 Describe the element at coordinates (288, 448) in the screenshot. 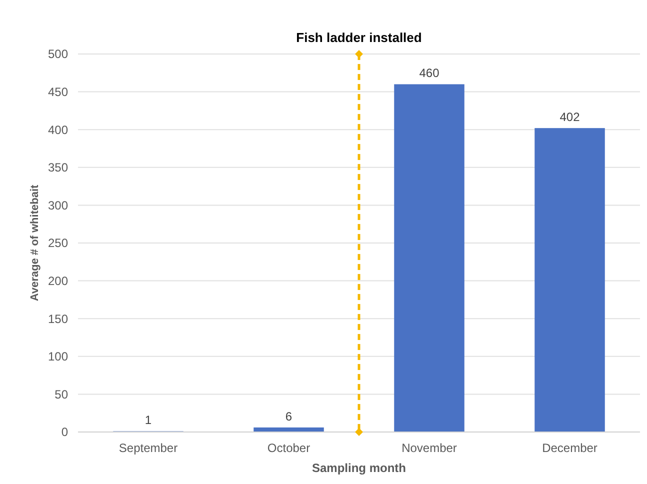

I see `x-tick-label: October` at that location.